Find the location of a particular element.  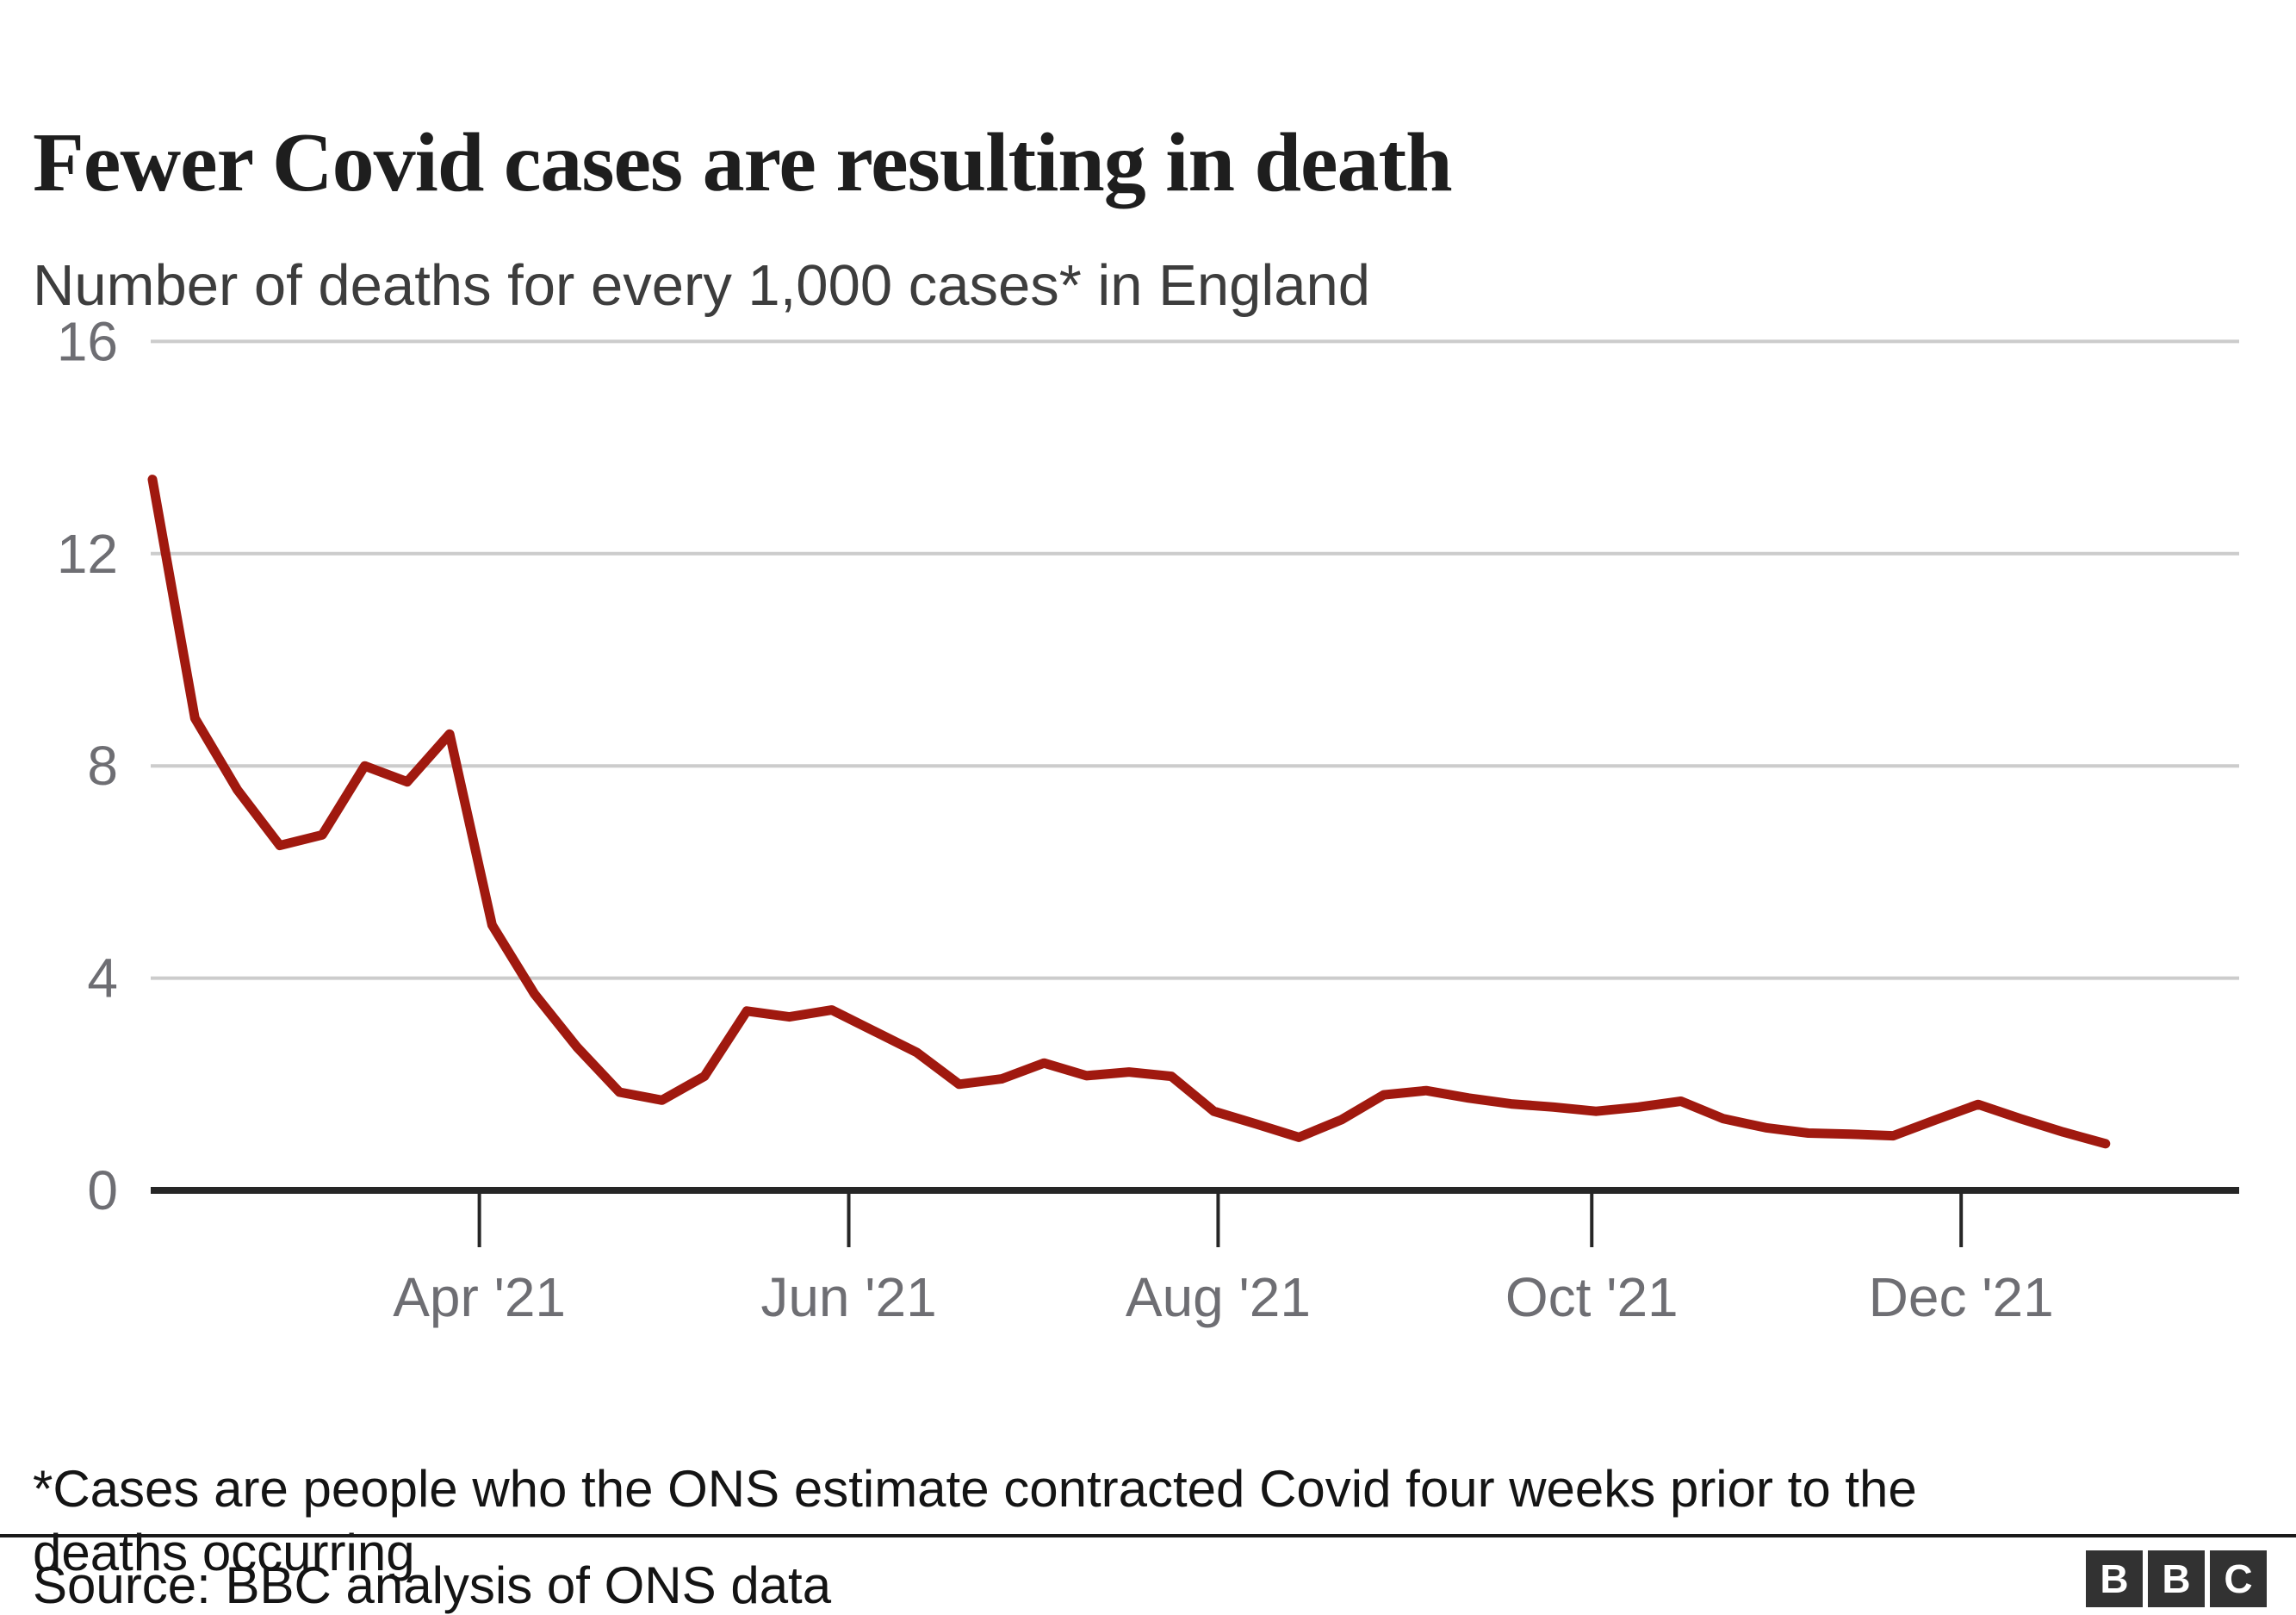

logo-square: C is located at coordinates (2238, 1578).